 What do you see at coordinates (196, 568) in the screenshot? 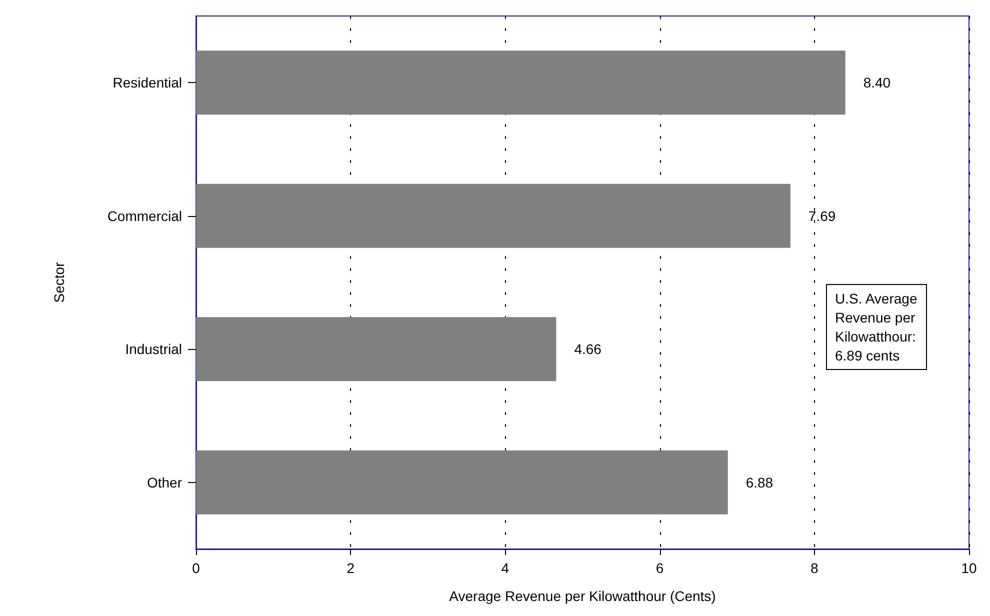
I see `x-tick-label: 0` at bounding box center [196, 568].